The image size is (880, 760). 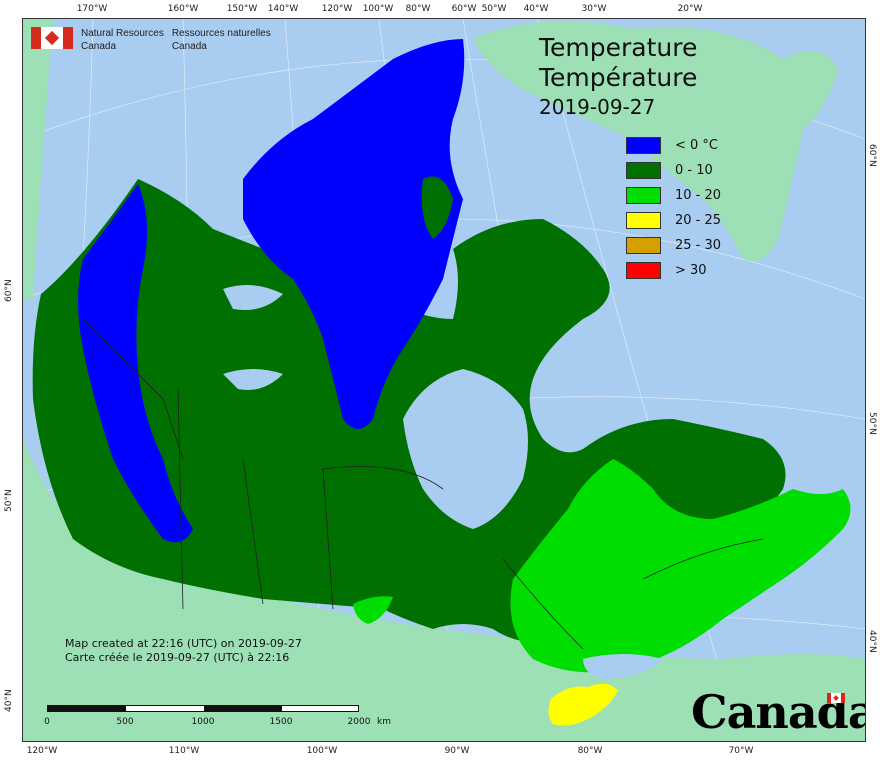 What do you see at coordinates (872, 641) in the screenshot?
I see `graticule-right-label: 40°N` at bounding box center [872, 641].